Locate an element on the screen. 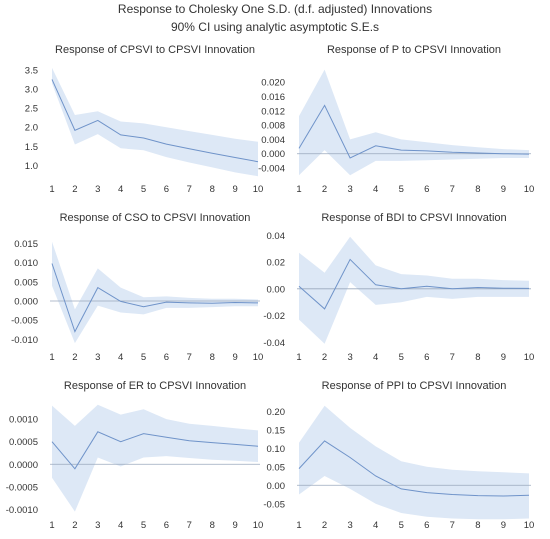 The image size is (550, 539). chart-title: Response of BDI to CPSVI Innovation is located at coordinates (413, 218).